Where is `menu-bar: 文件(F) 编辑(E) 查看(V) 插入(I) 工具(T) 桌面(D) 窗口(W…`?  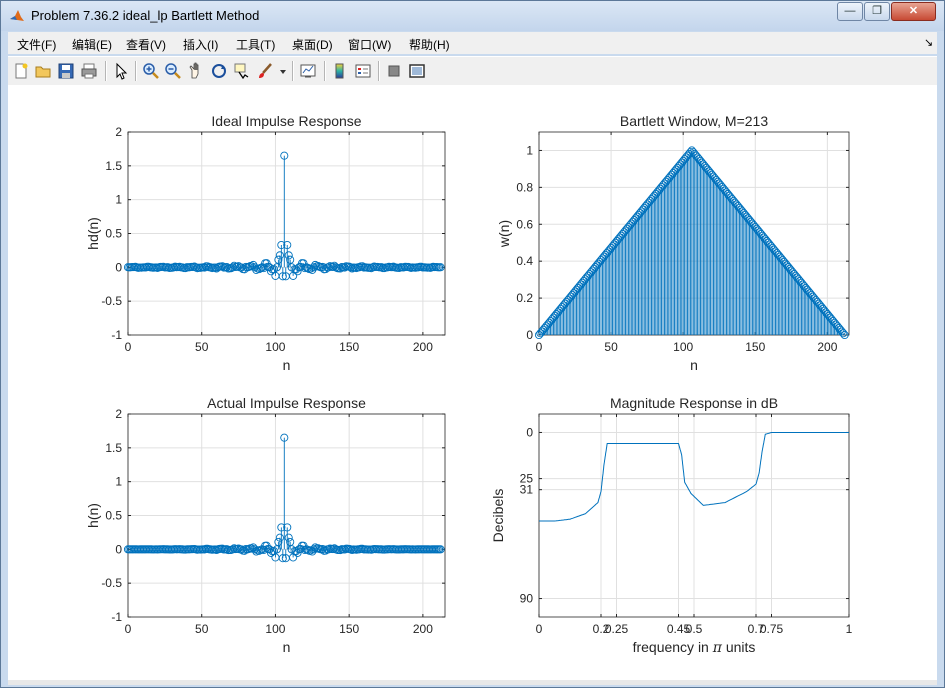
menu-bar: 文件(F) 编辑(E) 查看(V) 插入(I) 工具(T) 桌面(D) 窗口(W… is located at coordinates (472, 43).